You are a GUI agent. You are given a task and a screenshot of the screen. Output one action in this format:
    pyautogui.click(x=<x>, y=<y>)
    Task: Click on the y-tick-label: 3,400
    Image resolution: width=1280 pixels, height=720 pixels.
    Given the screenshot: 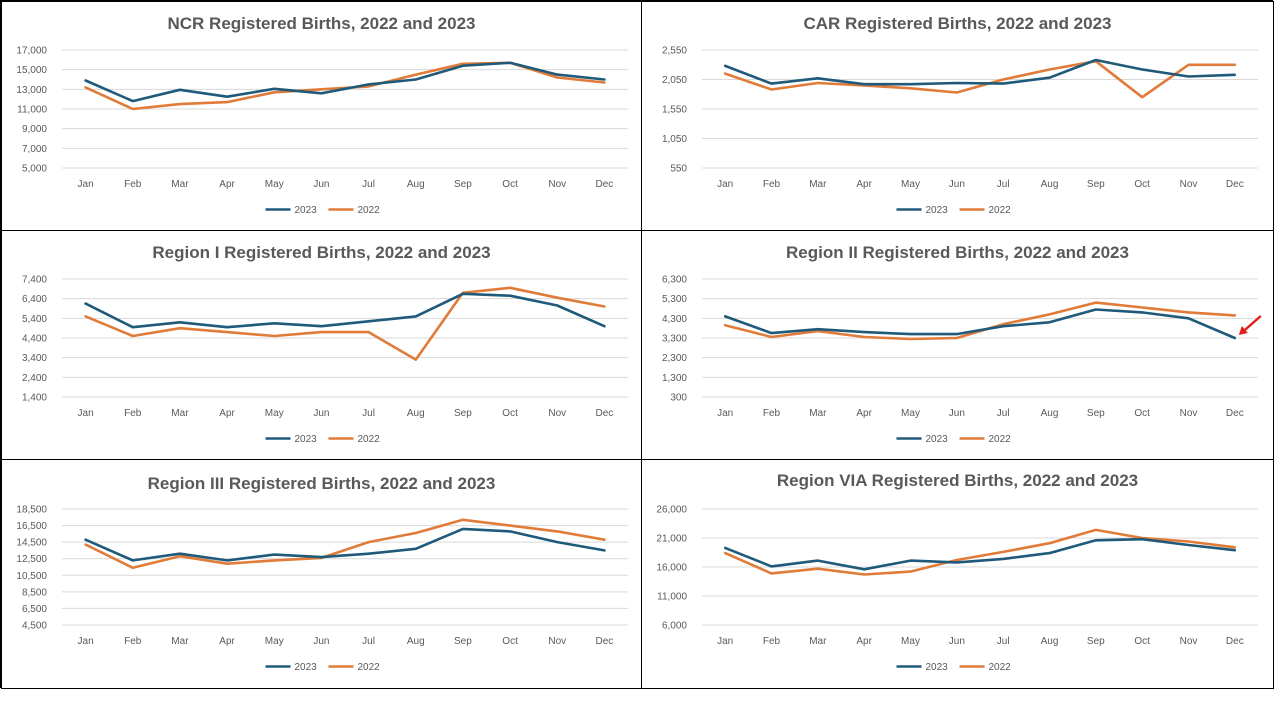 What is the action you would take?
    pyautogui.click(x=34, y=358)
    